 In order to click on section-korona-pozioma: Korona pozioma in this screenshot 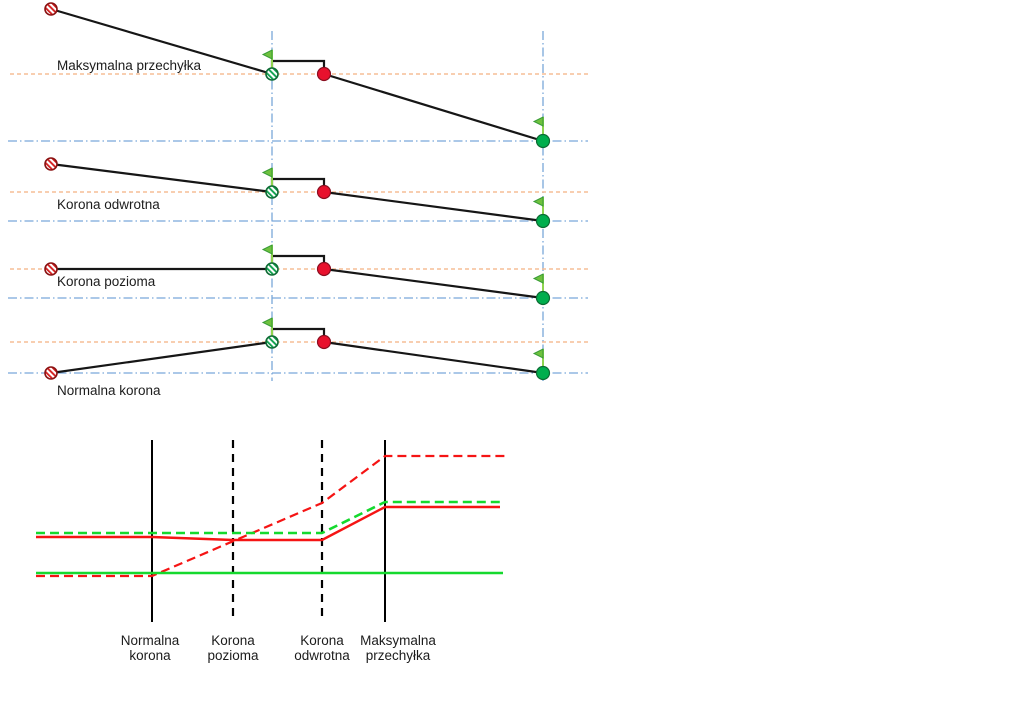, I will do `click(298, 275)`.